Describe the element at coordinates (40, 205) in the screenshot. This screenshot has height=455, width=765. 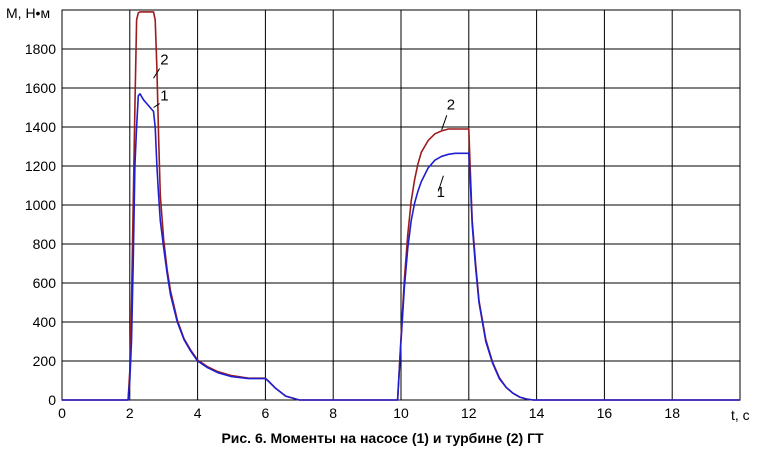
I see `y-tick-label: 1000` at that location.